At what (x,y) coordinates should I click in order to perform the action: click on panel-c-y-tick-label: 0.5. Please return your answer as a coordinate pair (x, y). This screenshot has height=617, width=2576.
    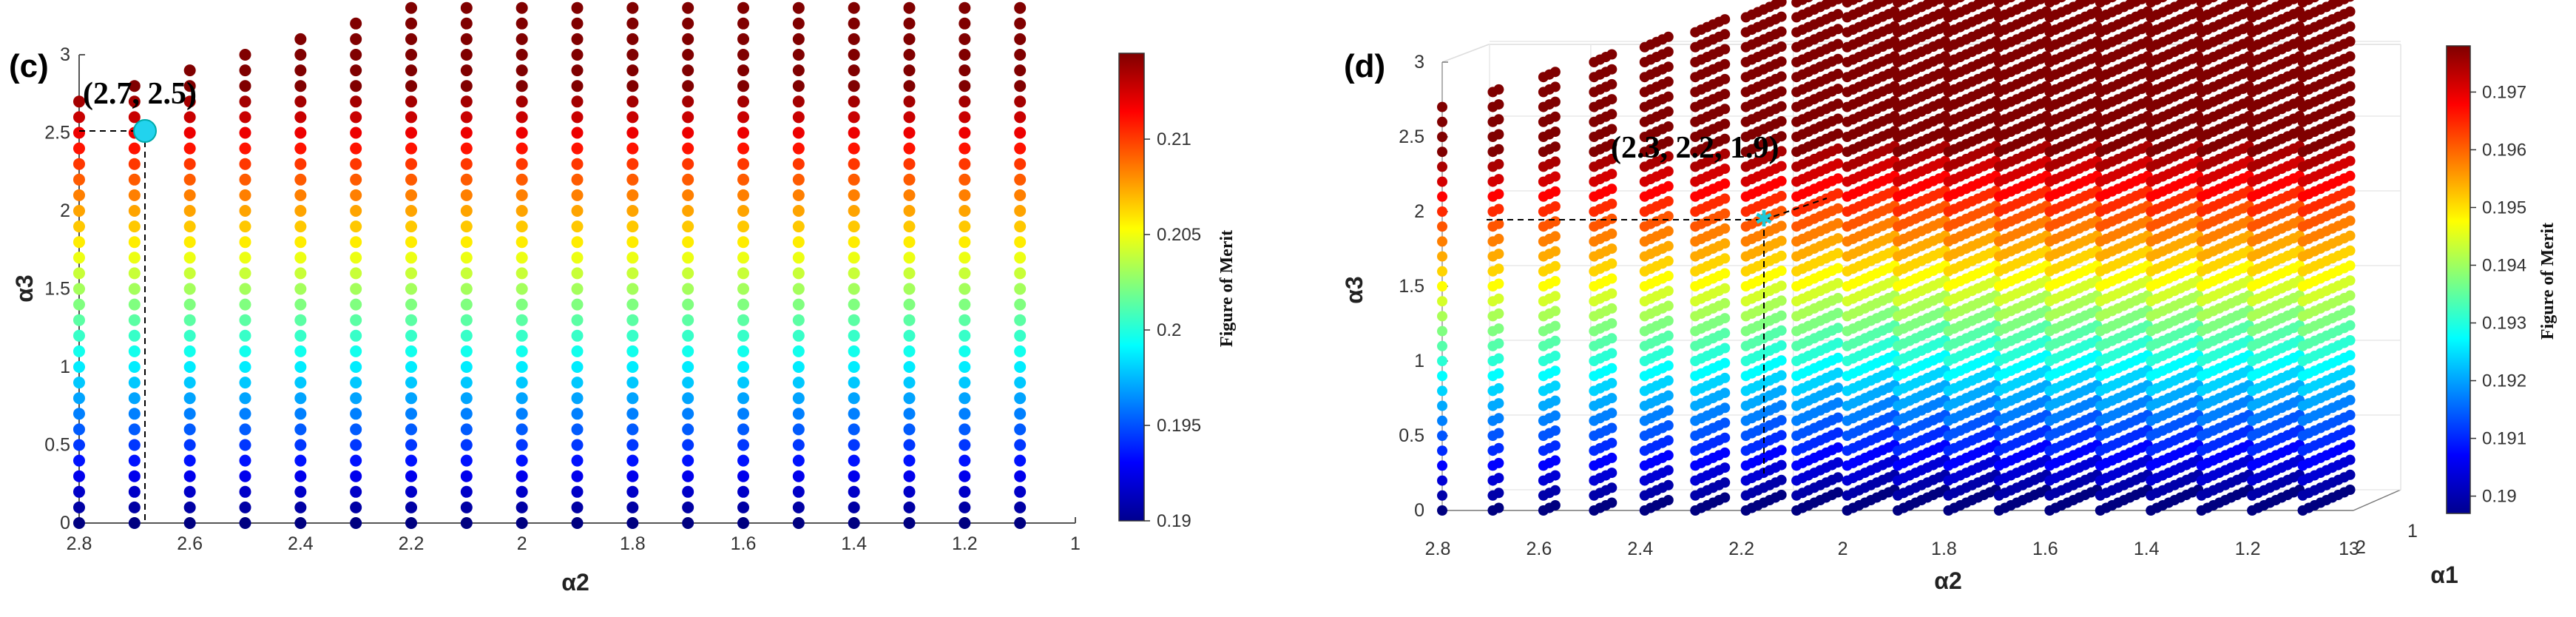
    Looking at the image, I should click on (57, 445).